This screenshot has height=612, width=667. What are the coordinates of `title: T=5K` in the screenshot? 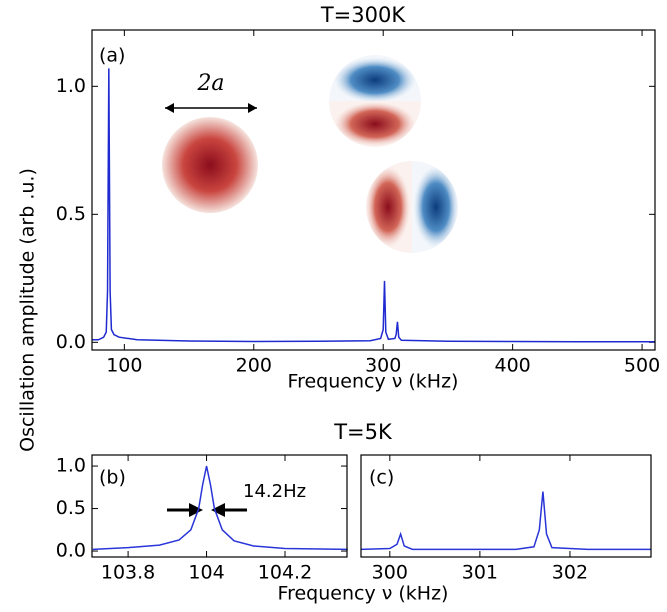 It's located at (363, 432).